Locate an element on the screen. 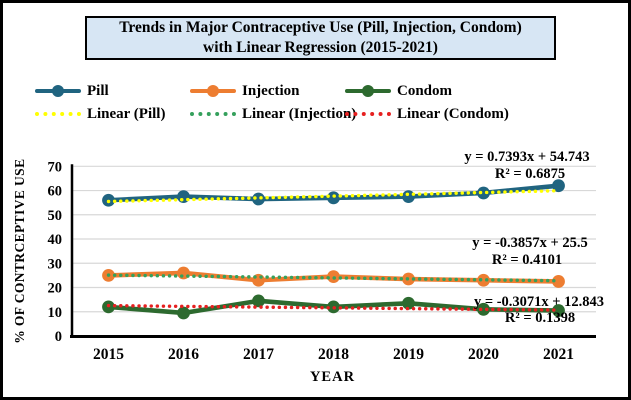 The height and width of the screenshot is (400, 631). pill-r-squared: R² = 0.6875 is located at coordinates (530, 174).